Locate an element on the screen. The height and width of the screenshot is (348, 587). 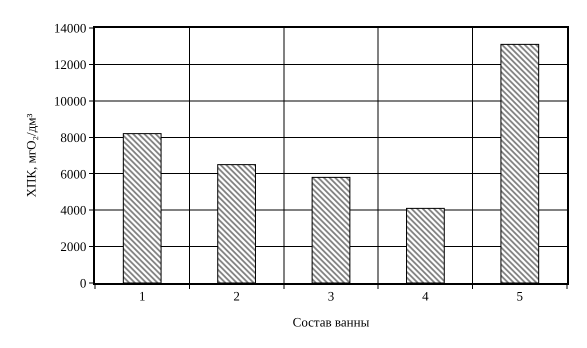
y-axis-title: ХПК, мгО₂/дм³ is located at coordinates (30, 156).